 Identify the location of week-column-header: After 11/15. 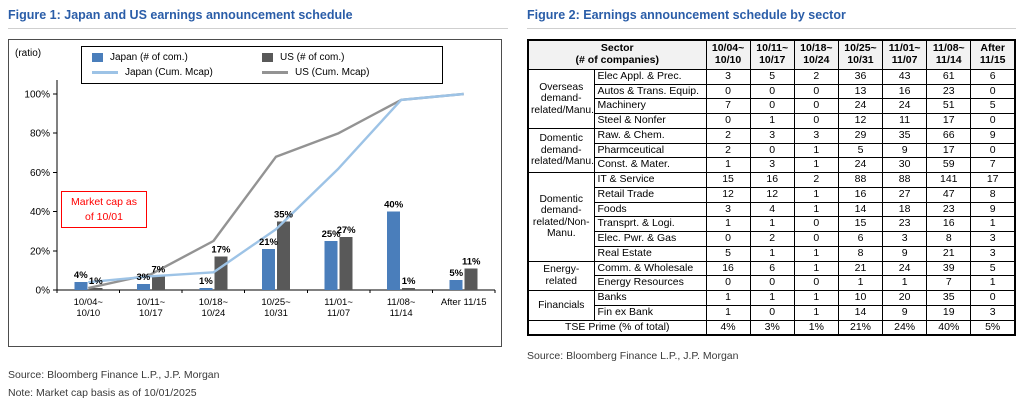
(993, 54).